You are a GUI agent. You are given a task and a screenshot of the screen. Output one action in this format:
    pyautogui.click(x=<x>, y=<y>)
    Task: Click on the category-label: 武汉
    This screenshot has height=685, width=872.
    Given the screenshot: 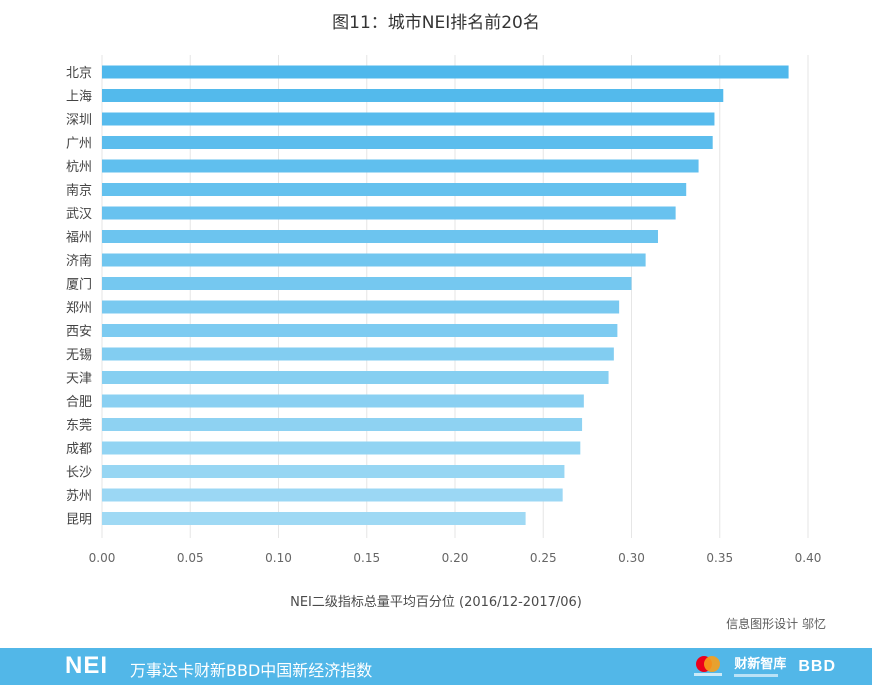 What is the action you would take?
    pyautogui.click(x=79, y=214)
    